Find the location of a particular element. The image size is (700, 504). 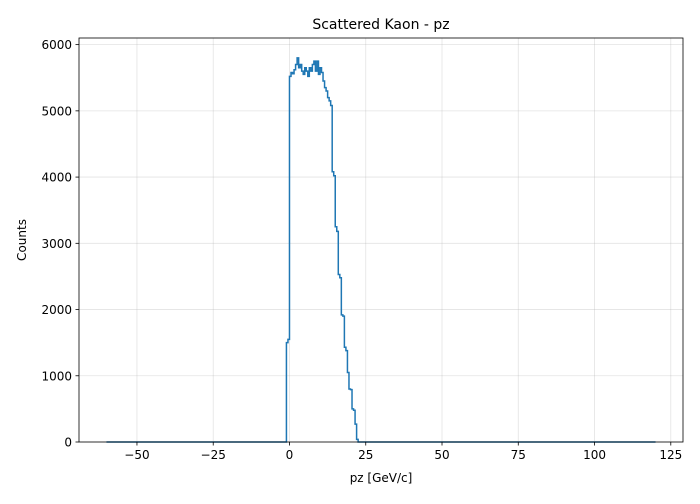

x-tick-label: −50 is located at coordinates (136, 455).